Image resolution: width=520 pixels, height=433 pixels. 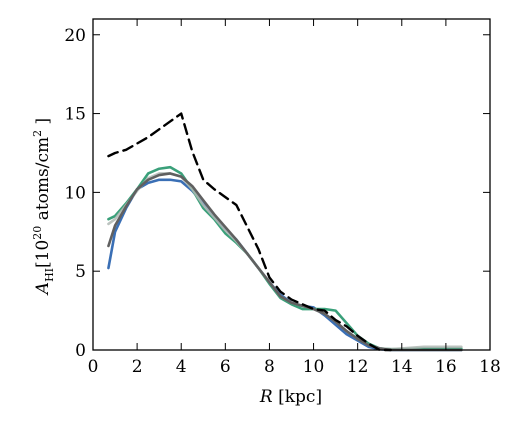 I want to click on x-tick-label: 6, so click(x=225, y=367).